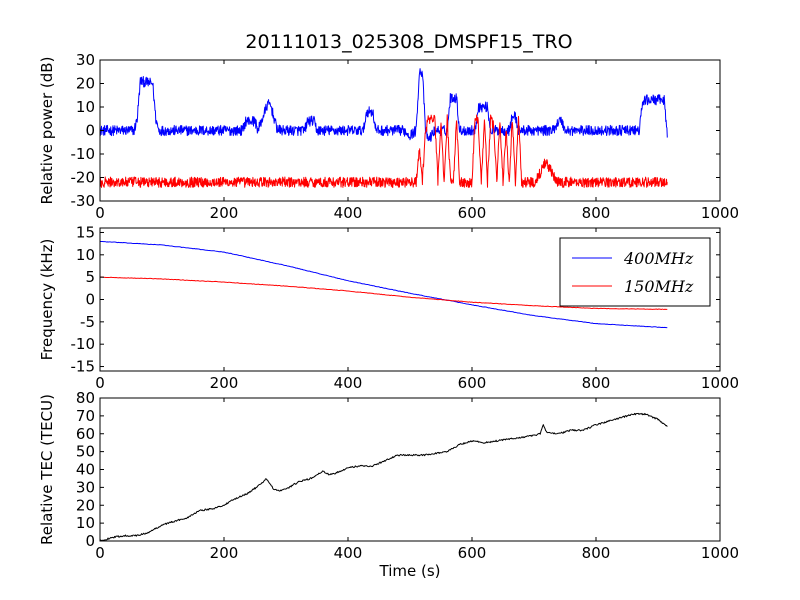 The height and width of the screenshot is (600, 800). Describe the element at coordinates (635, 272) in the screenshot. I see `legend: 400MHz 150MHz` at that location.